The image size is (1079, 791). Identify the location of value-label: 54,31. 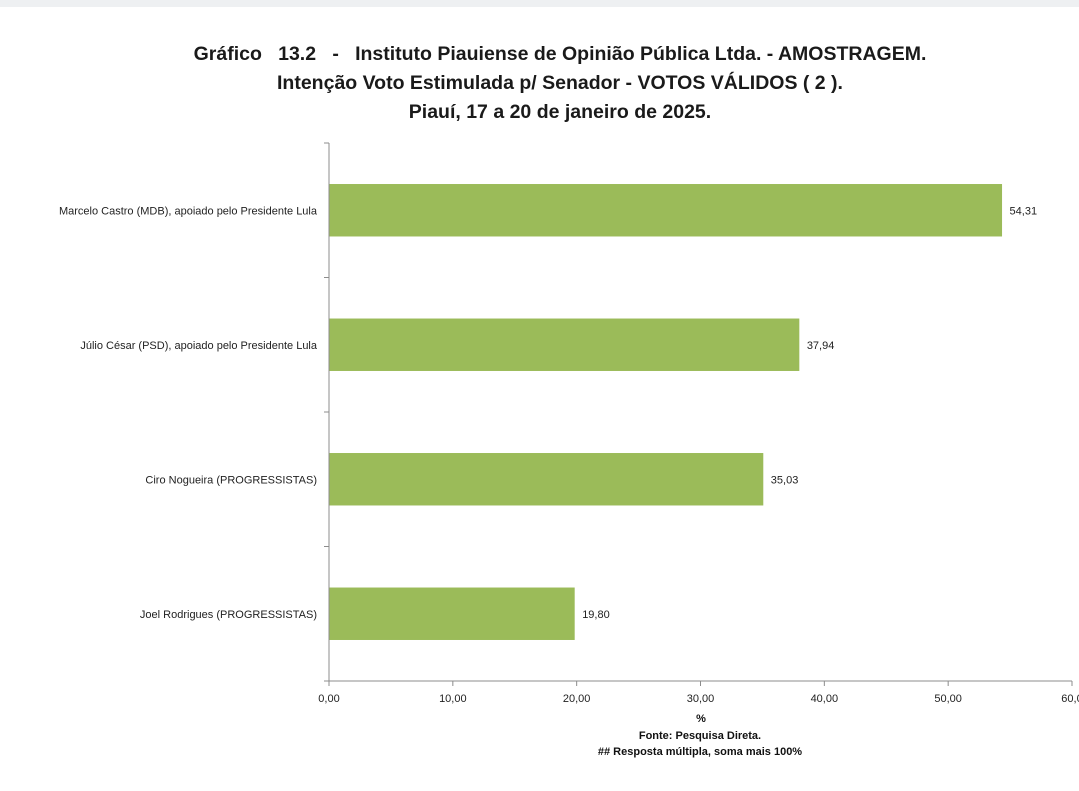
(1024, 211).